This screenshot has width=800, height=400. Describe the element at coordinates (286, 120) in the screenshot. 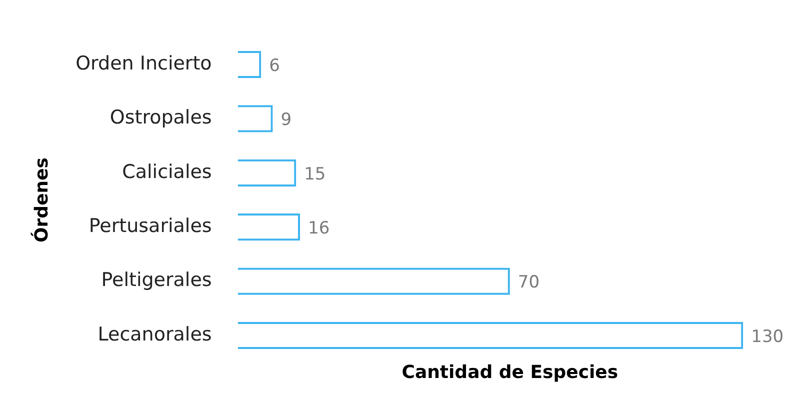

I see `data-label: 9` at that location.